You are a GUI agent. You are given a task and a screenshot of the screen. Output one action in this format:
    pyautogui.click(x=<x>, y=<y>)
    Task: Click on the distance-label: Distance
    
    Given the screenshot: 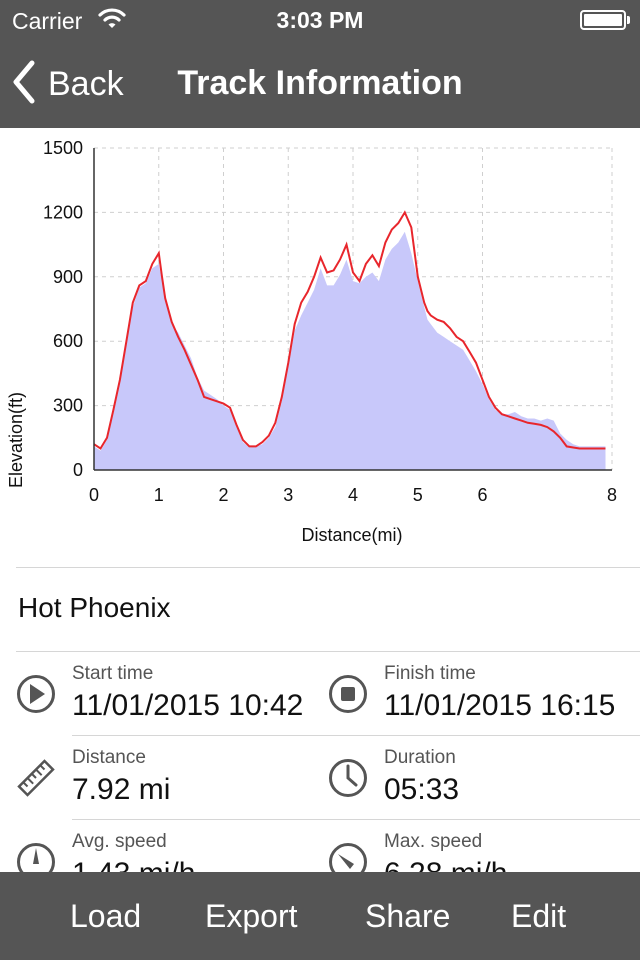 What is the action you would take?
    pyautogui.click(x=109, y=757)
    